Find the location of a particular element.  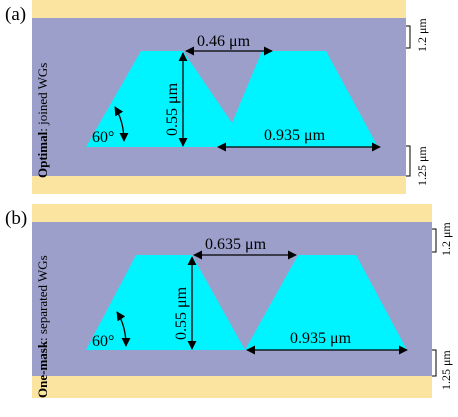

top-thickness-label-a: 1.2 μm is located at coordinates (422, 35).